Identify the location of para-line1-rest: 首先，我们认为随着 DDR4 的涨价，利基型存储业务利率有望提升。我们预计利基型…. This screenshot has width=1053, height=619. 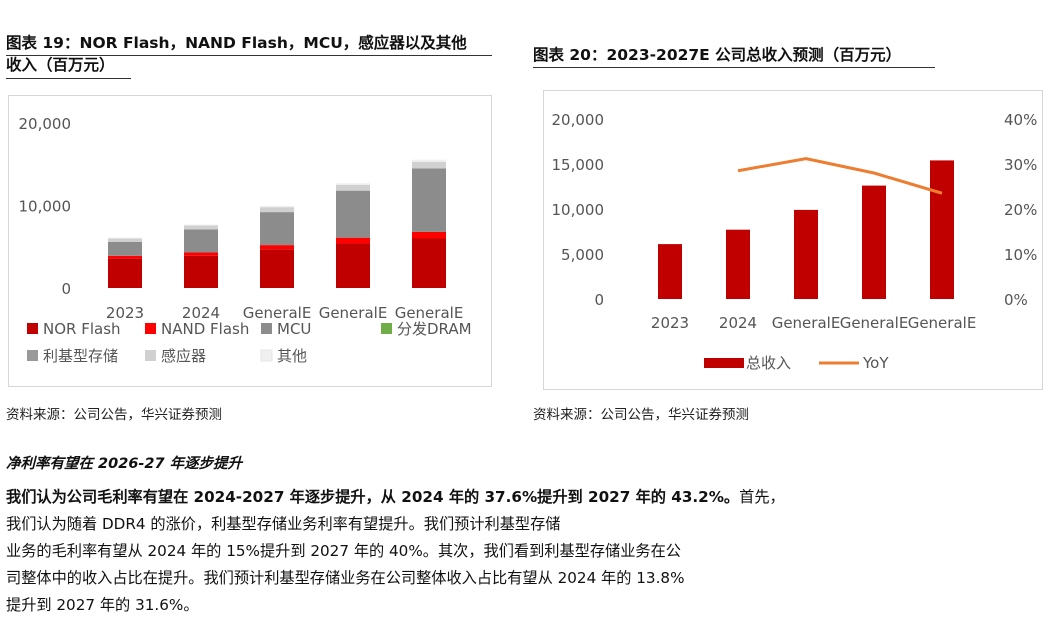
(395, 510).